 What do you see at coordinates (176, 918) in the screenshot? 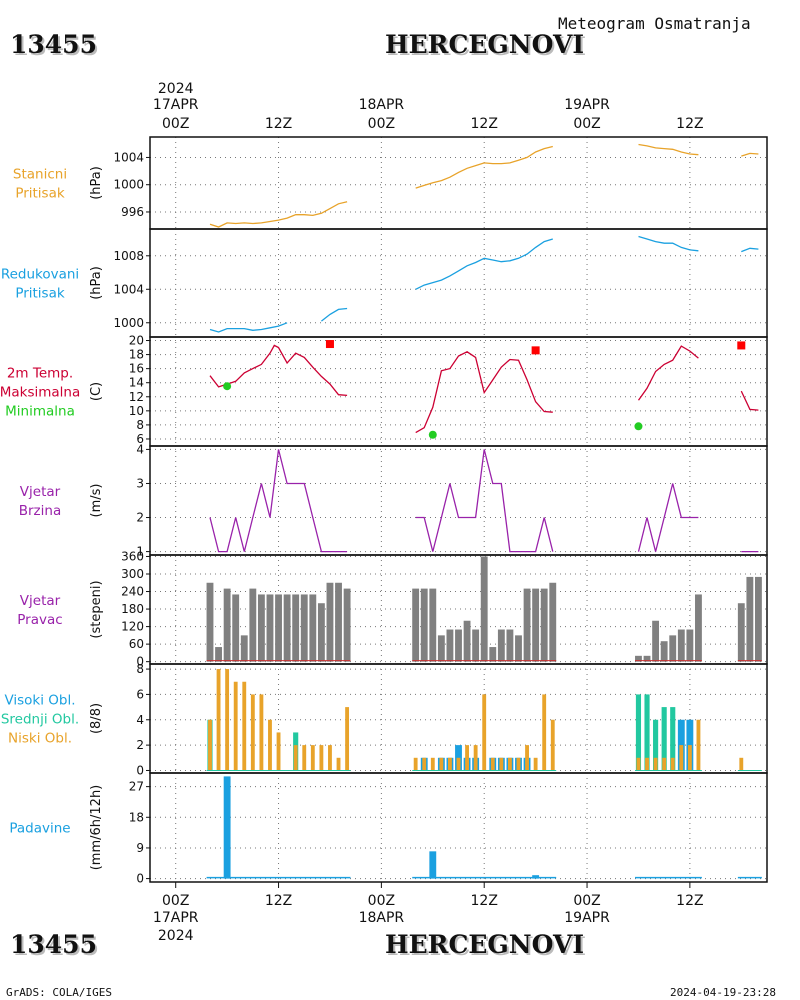
I see `date-label-bottom: 17APR` at bounding box center [176, 918].